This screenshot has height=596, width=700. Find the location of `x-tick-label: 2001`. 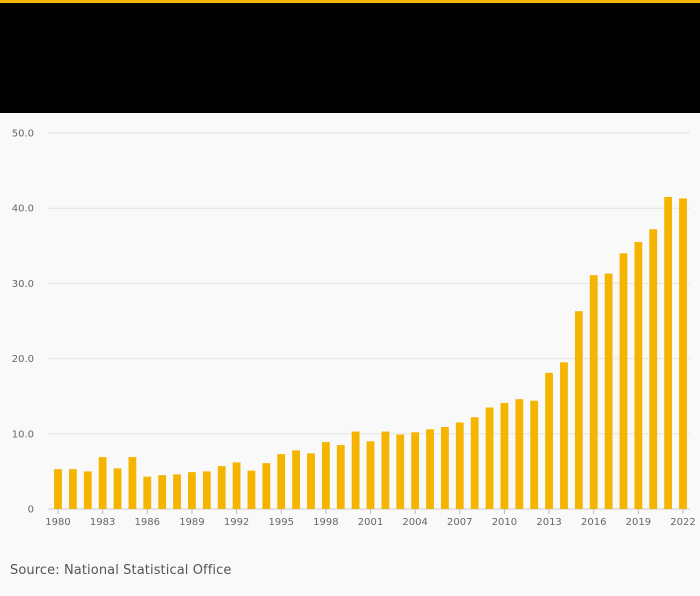

x-tick-label: 2001 is located at coordinates (370, 522).